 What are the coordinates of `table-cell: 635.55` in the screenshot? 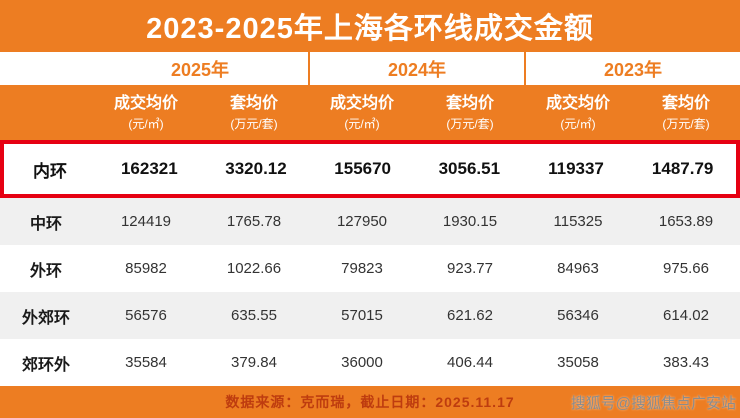 It's located at (254, 315).